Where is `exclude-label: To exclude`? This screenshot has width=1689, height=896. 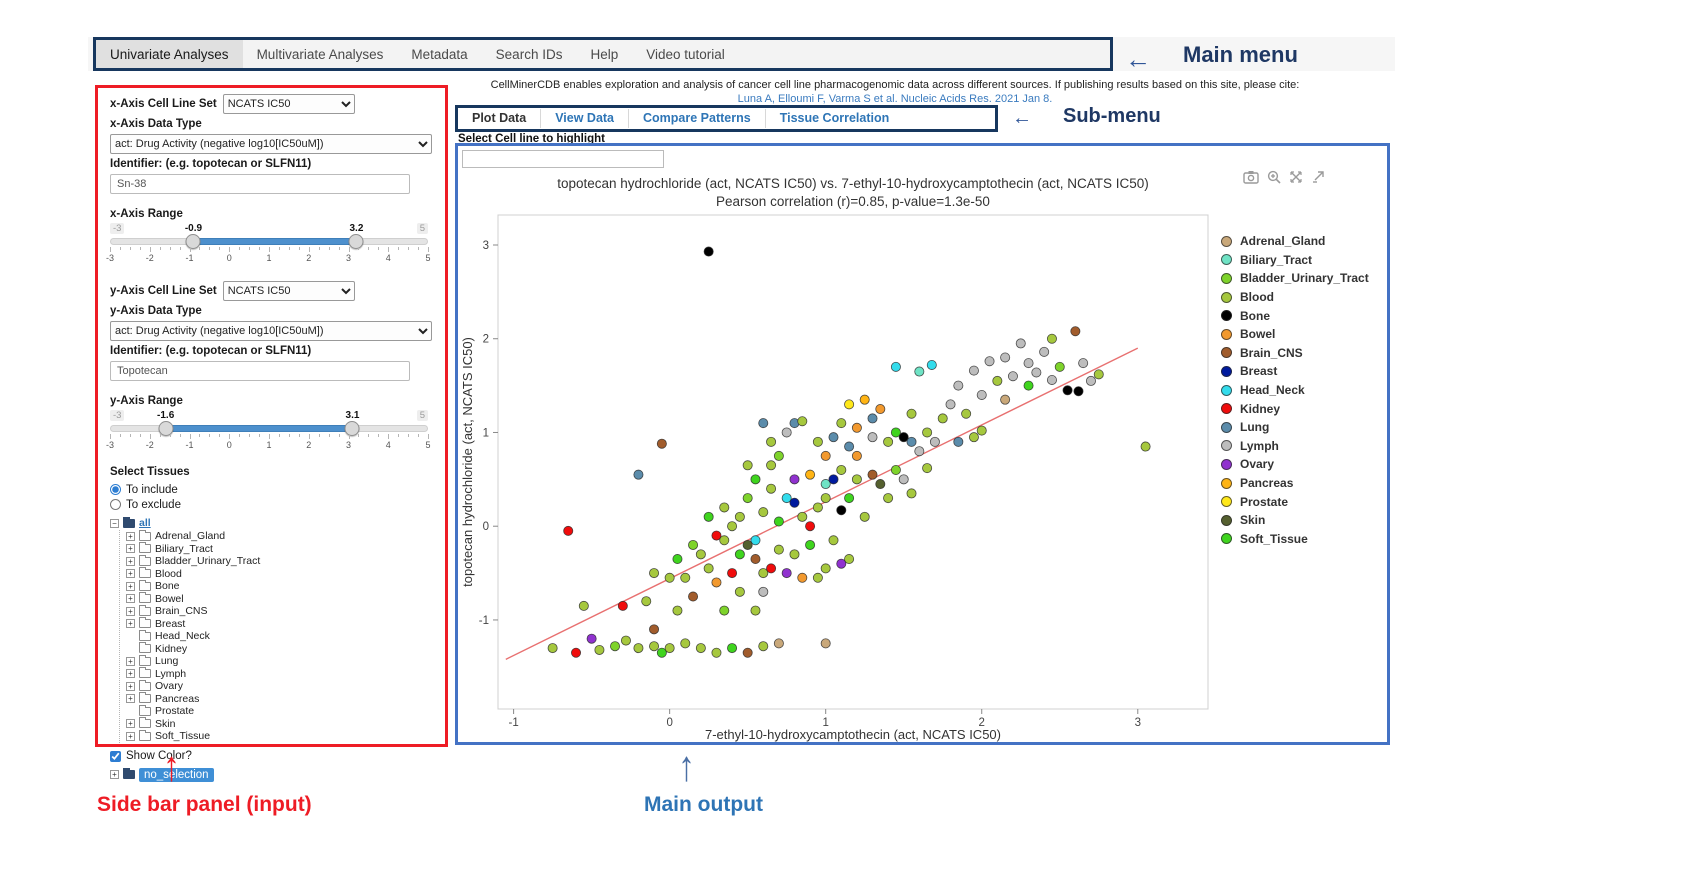 exclude-label: To exclude is located at coordinates (153, 504).